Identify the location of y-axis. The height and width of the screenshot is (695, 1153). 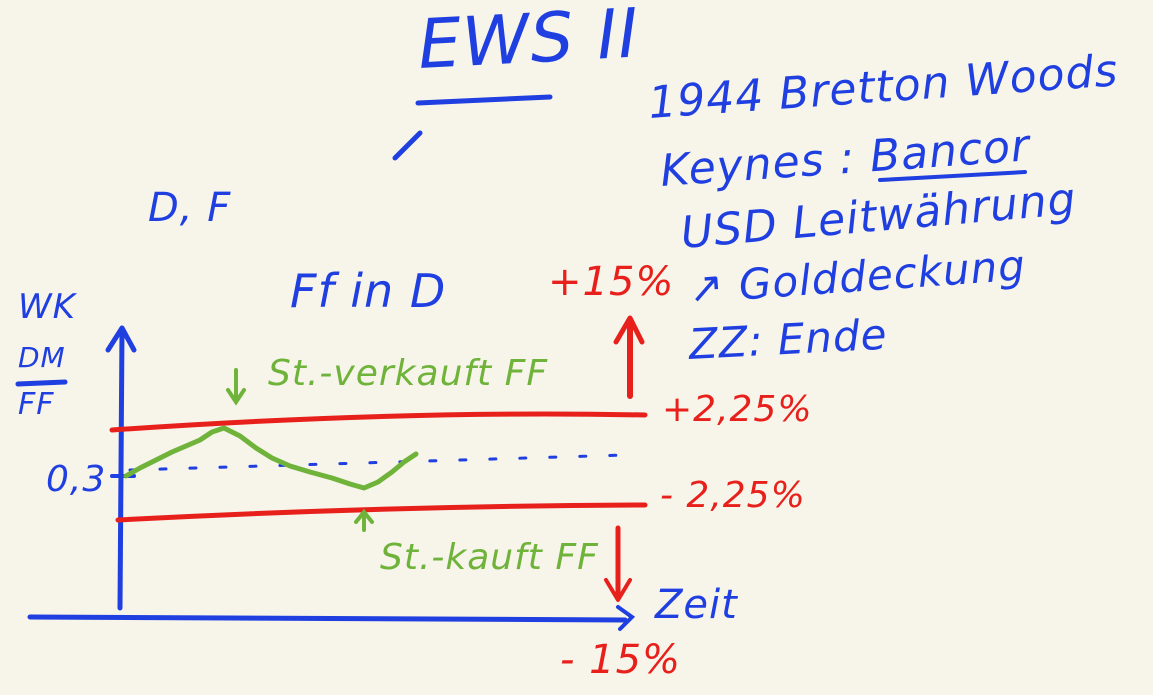
(121, 469).